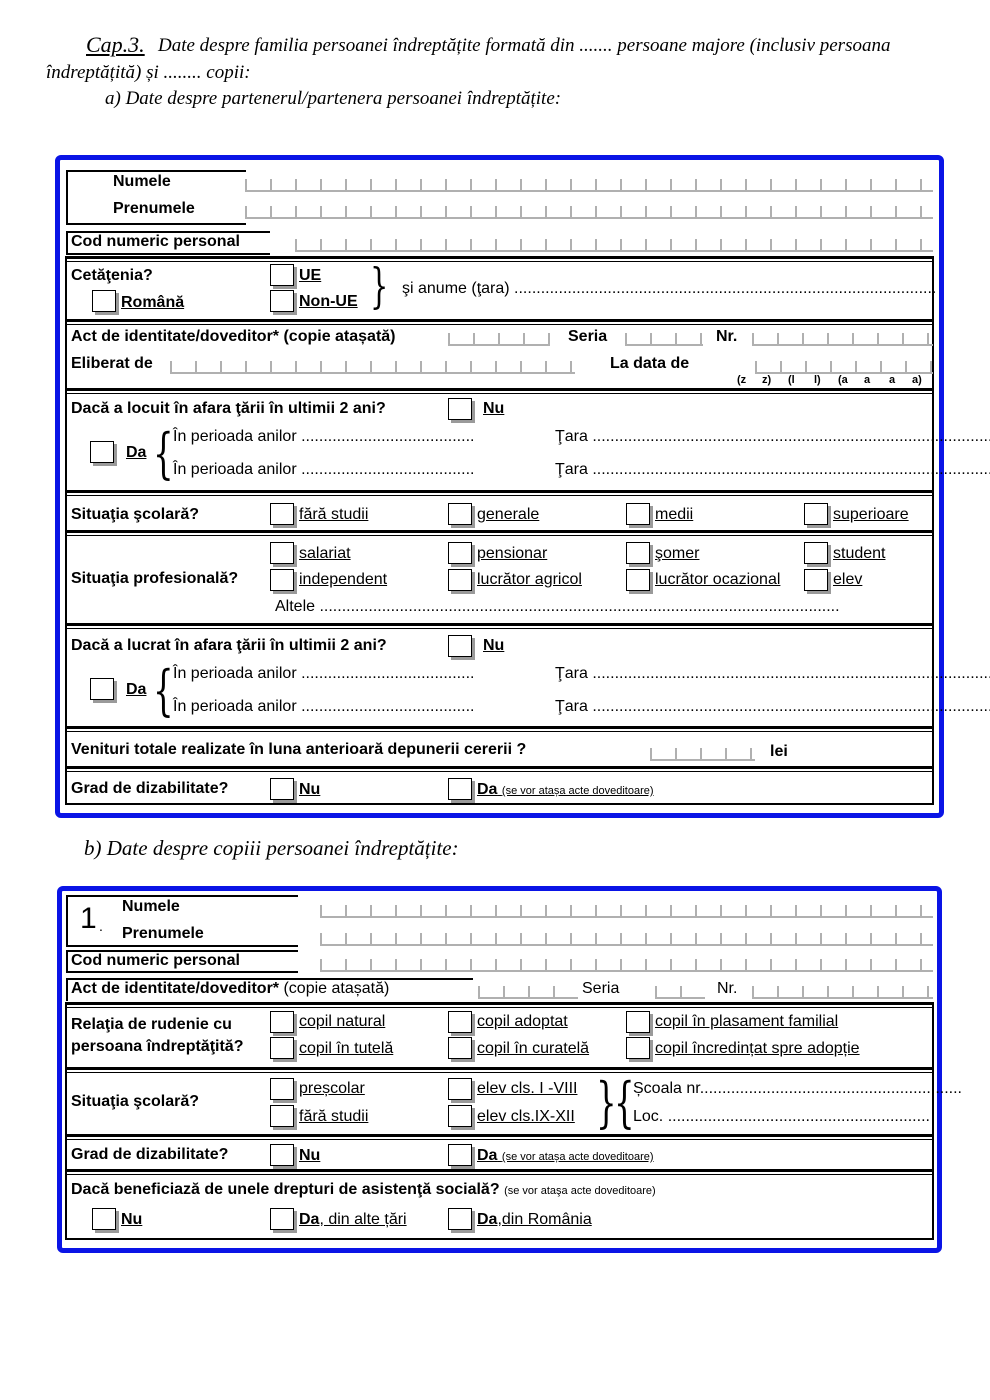 This screenshot has height=1400, width=990. What do you see at coordinates (528, 992) in the screenshot?
I see `child-act-type-field` at bounding box center [528, 992].